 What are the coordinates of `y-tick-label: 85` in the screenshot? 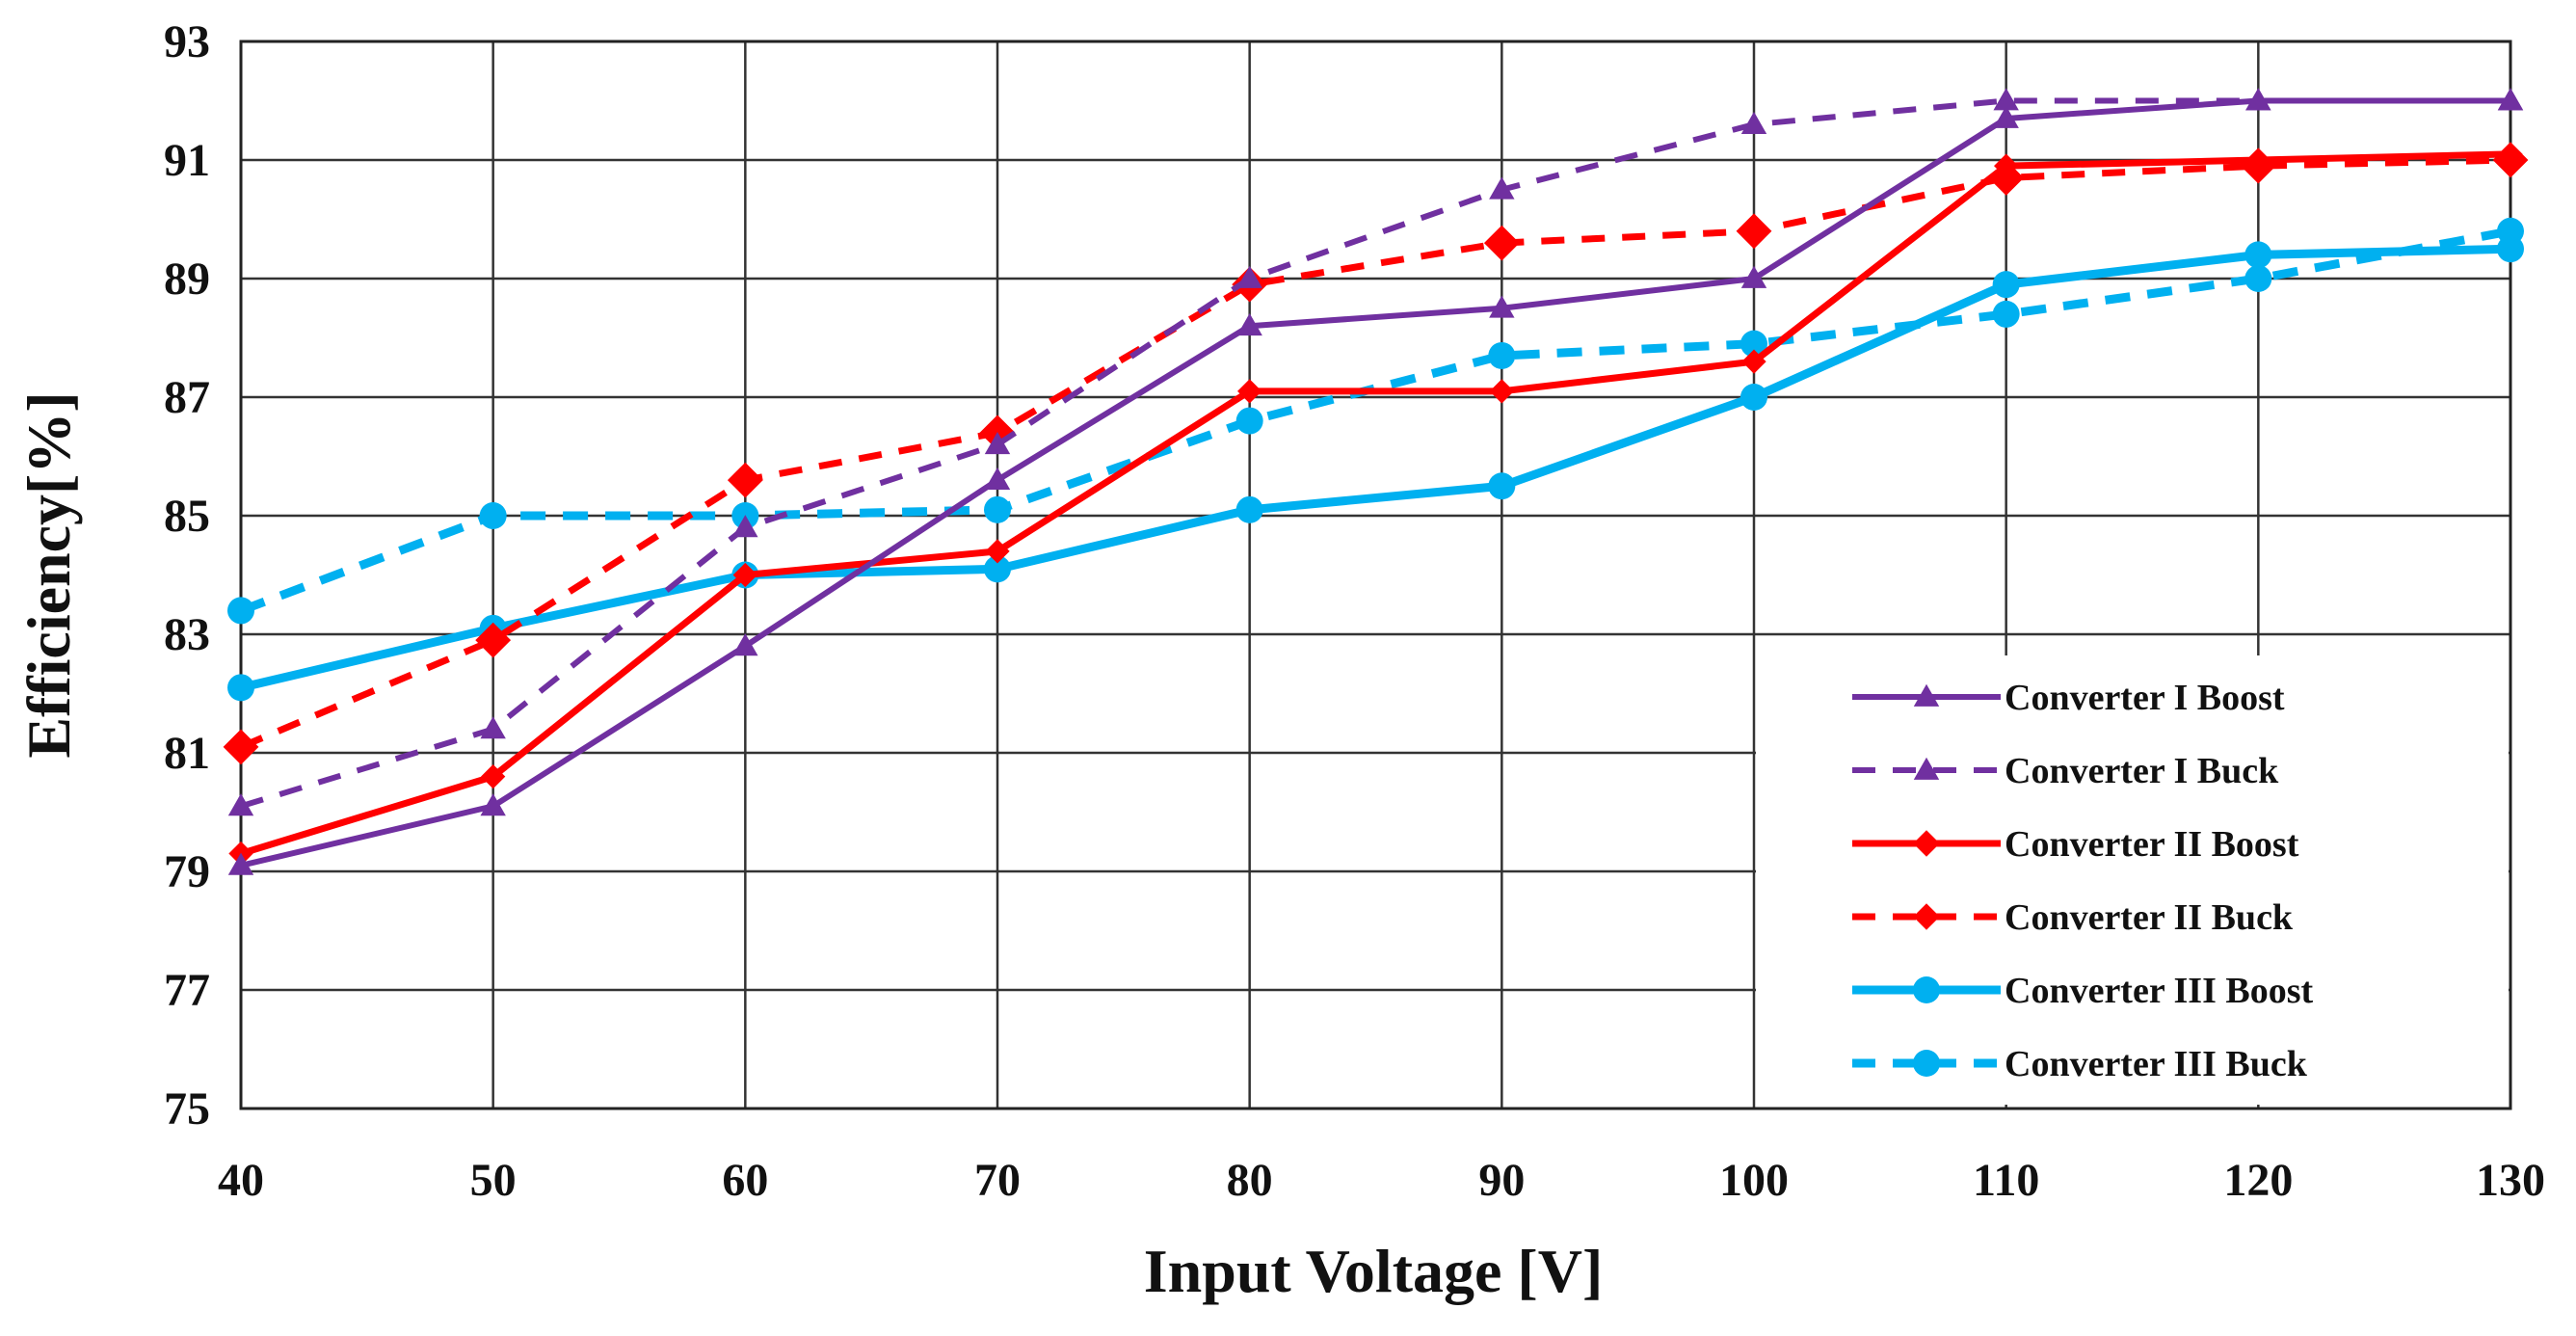 It's located at (187, 516).